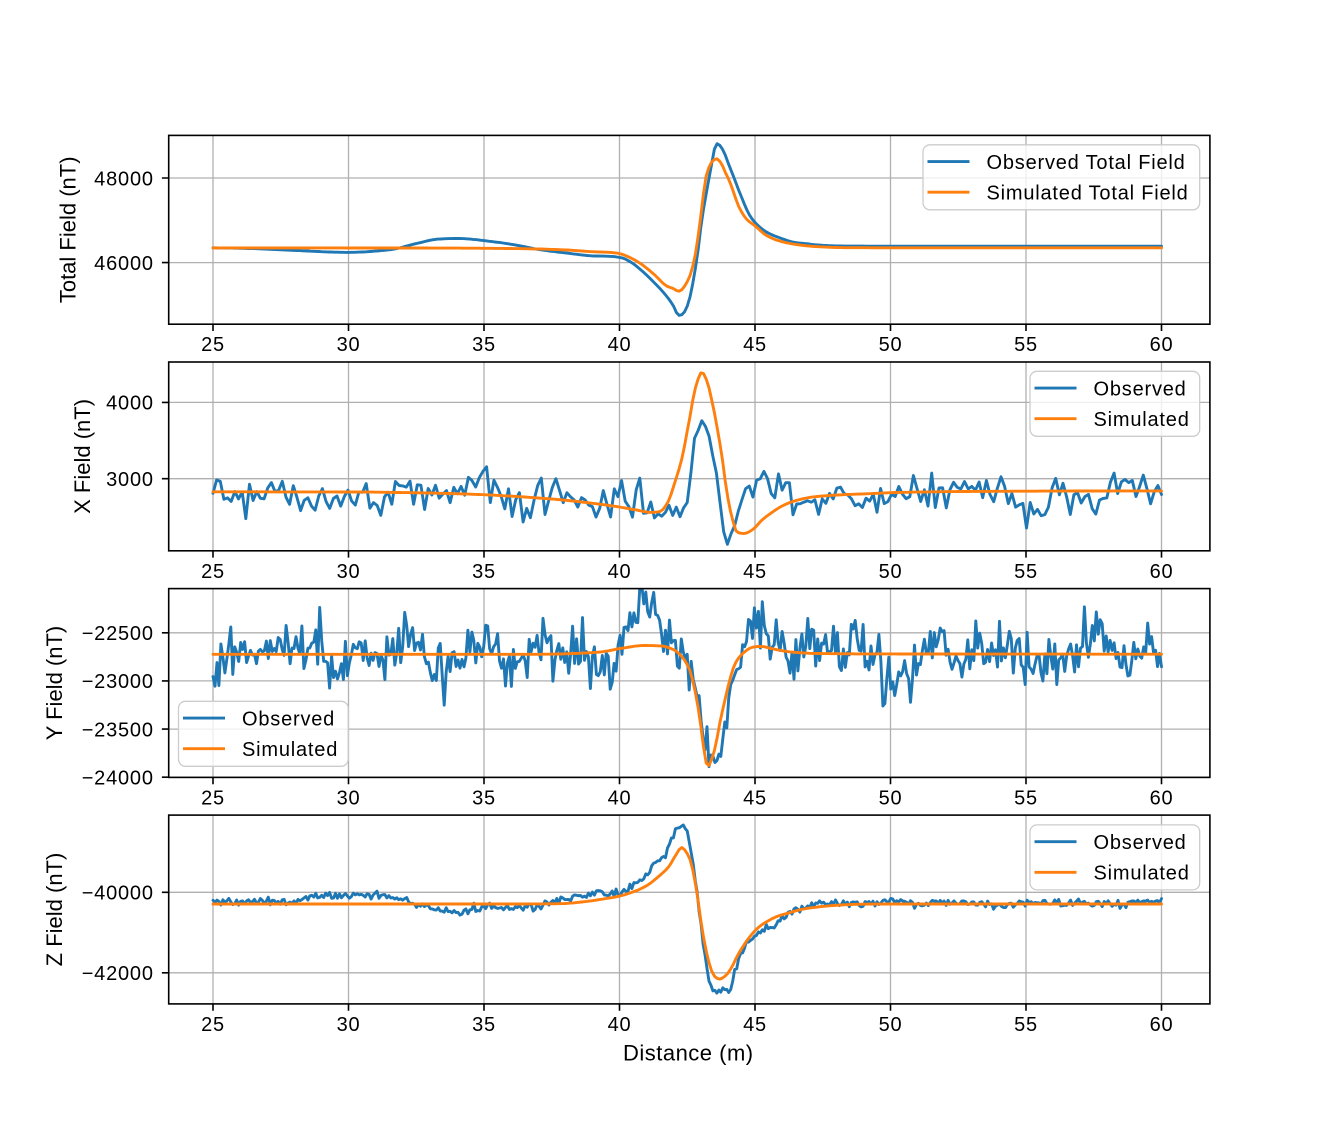 This screenshot has height=1128, width=1343. Describe the element at coordinates (118, 779) in the screenshot. I see `svg-text: −24000` at that location.